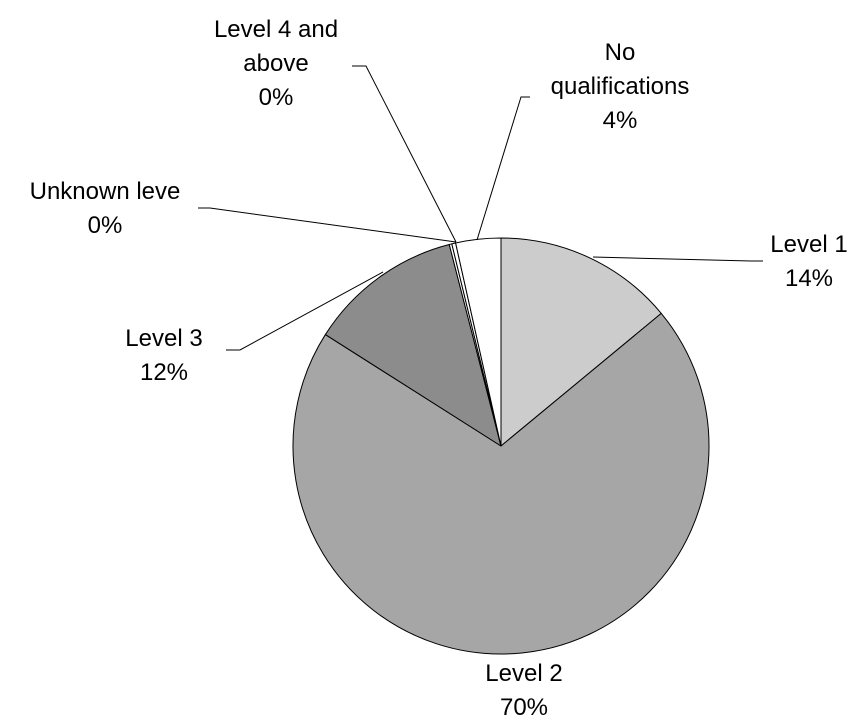 The image size is (859, 724). I want to click on slice-label-no-qualifications: qualifications, so click(620, 86).